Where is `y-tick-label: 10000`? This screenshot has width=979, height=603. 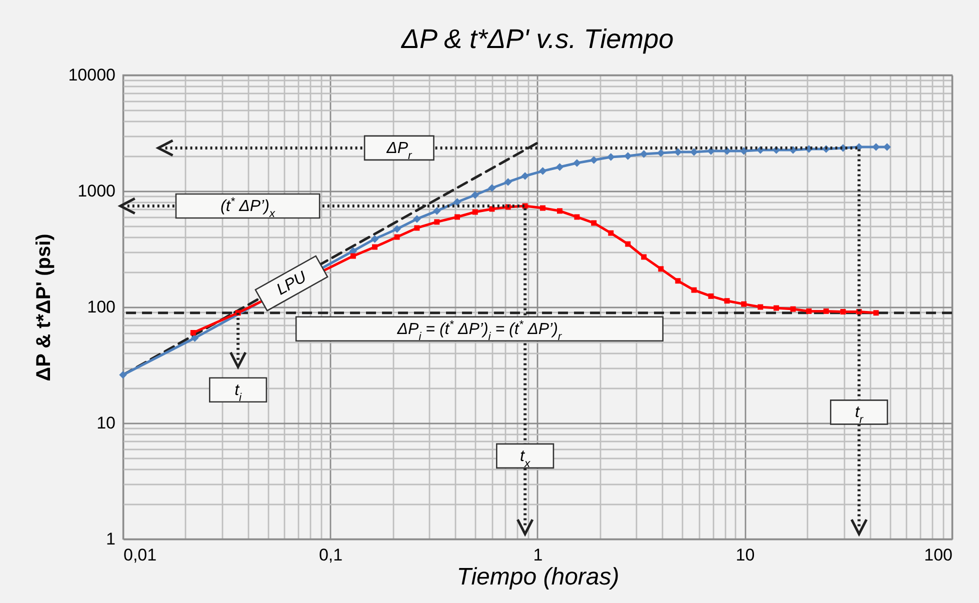 y-tick-label: 10000 is located at coordinates (92, 75).